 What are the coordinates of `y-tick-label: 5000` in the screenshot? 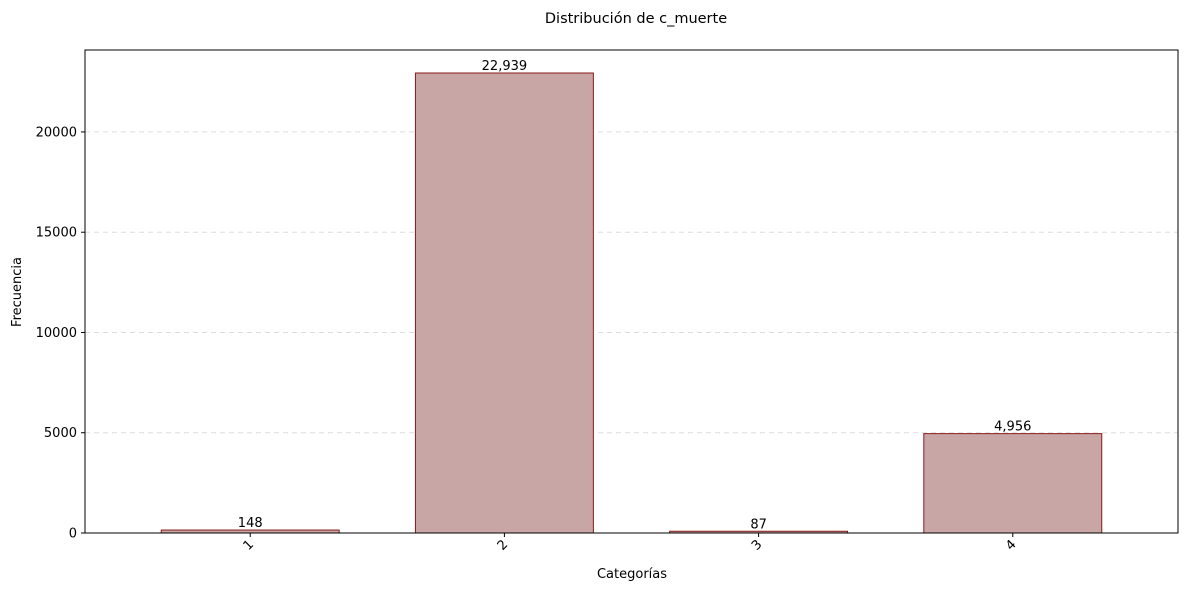 It's located at (60, 433).